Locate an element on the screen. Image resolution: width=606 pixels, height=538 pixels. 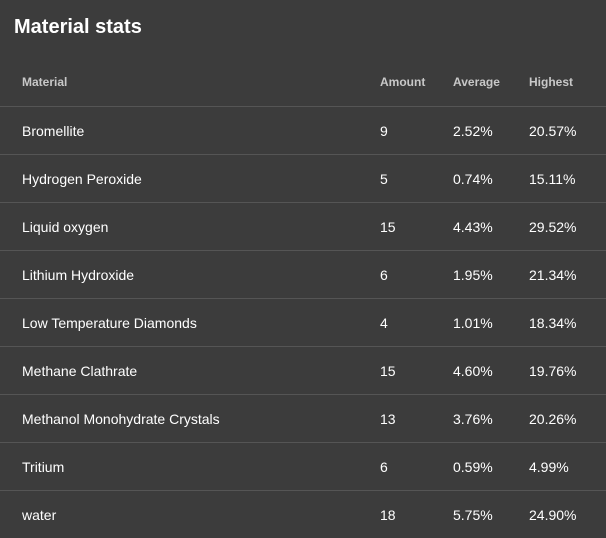
table-row: Methane Clathrate 15 4.60% 19.76% is located at coordinates (303, 371).